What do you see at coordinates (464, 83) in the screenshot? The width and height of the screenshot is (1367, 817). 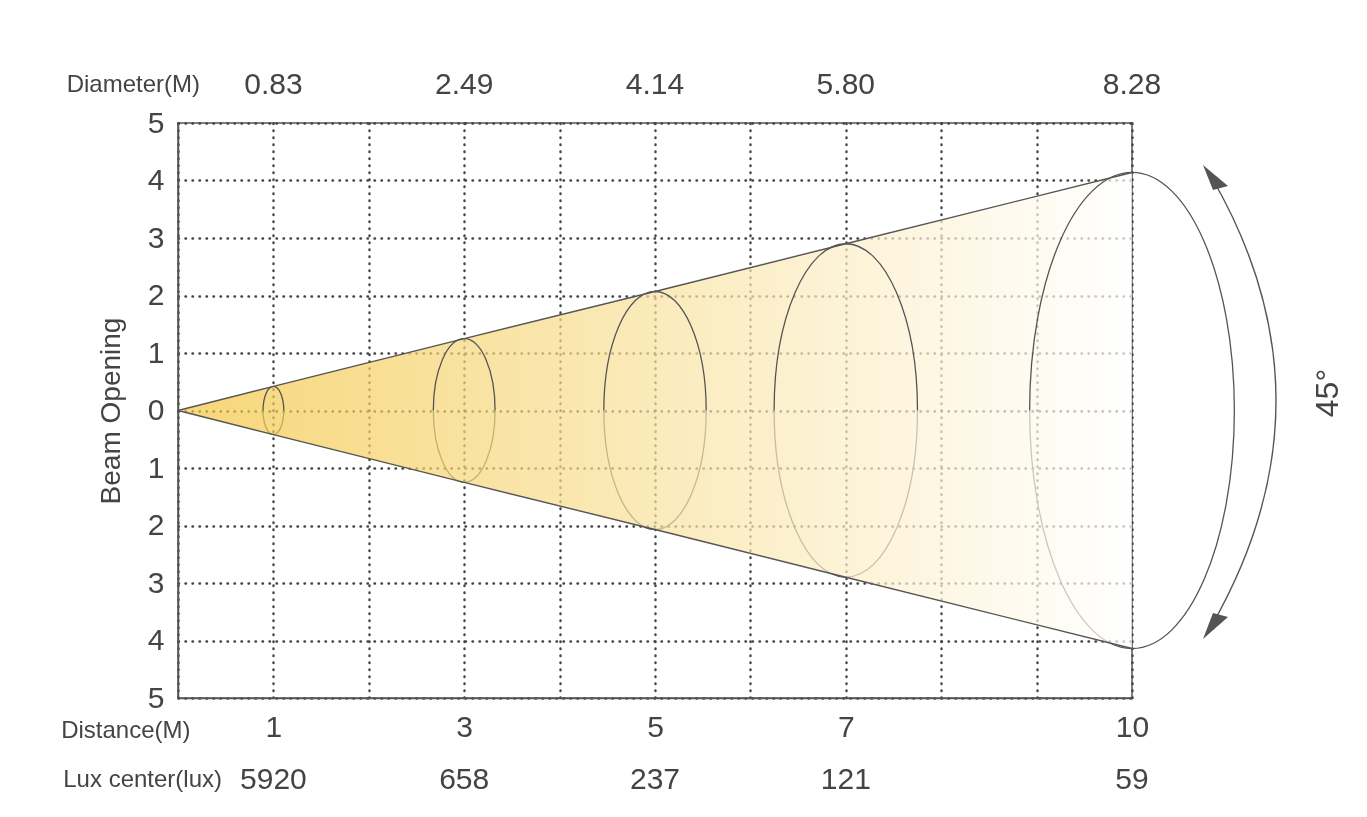 I see `text: 2.49` at bounding box center [464, 83].